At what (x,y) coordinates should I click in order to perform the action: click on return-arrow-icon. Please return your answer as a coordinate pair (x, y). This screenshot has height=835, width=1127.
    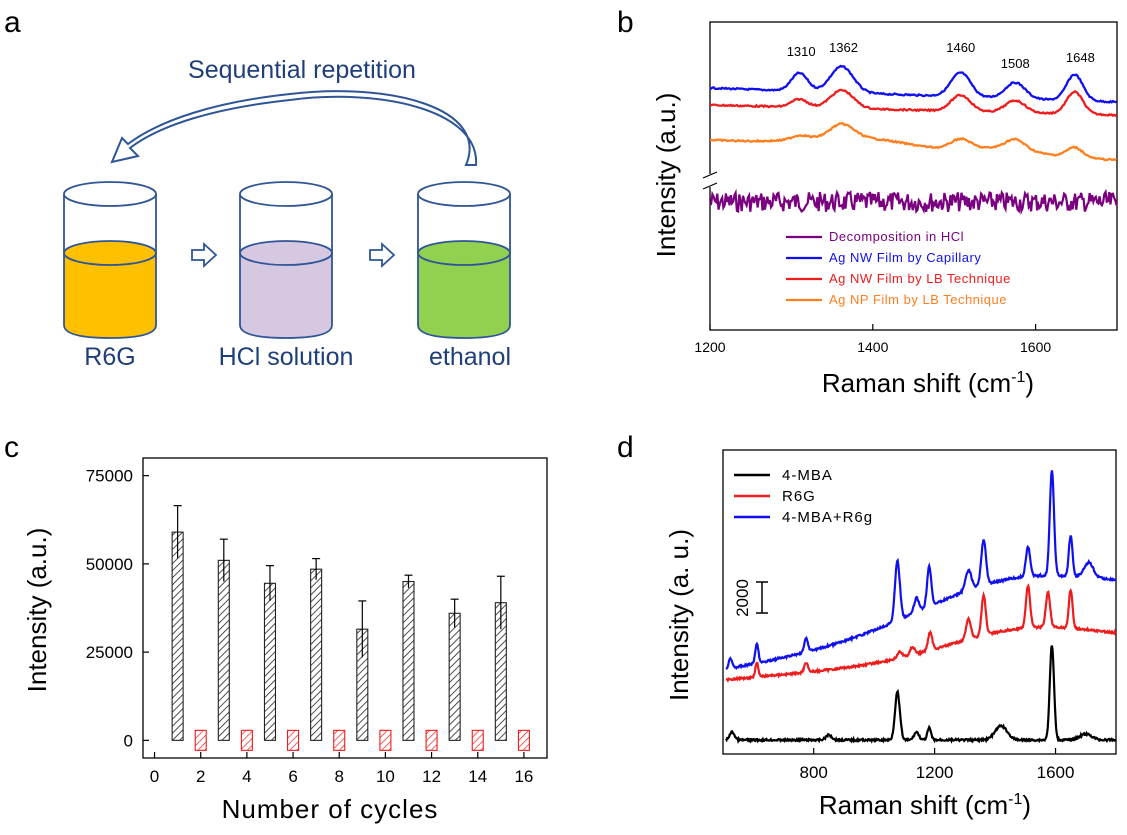
    Looking at the image, I should click on (294, 128).